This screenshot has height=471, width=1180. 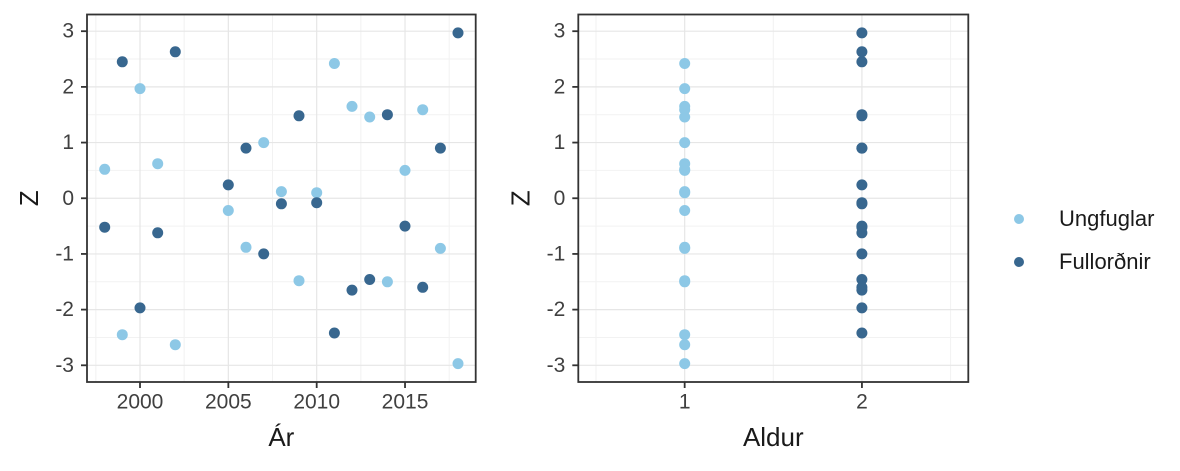 I want to click on x-tick-label: 2000, so click(x=140, y=402).